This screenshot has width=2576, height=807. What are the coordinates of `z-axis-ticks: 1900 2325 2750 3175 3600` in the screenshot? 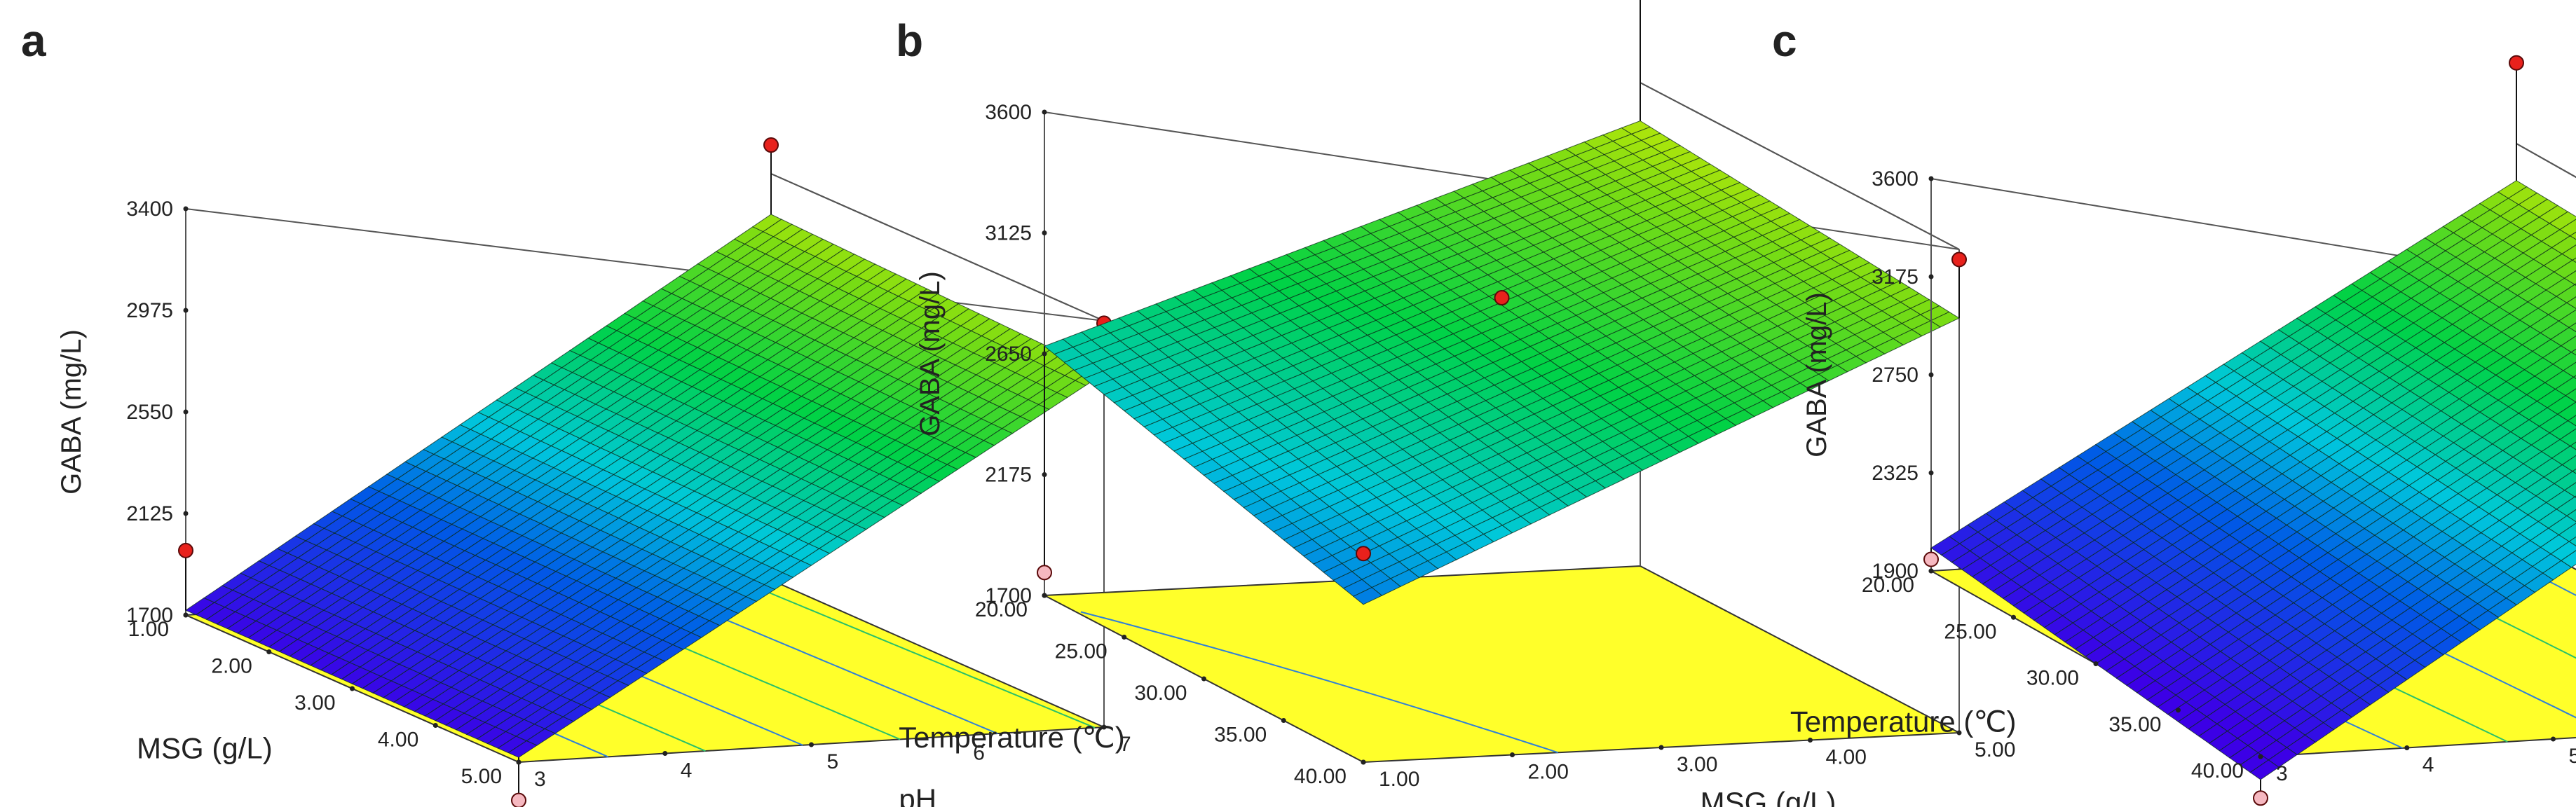 It's located at (1903, 375).